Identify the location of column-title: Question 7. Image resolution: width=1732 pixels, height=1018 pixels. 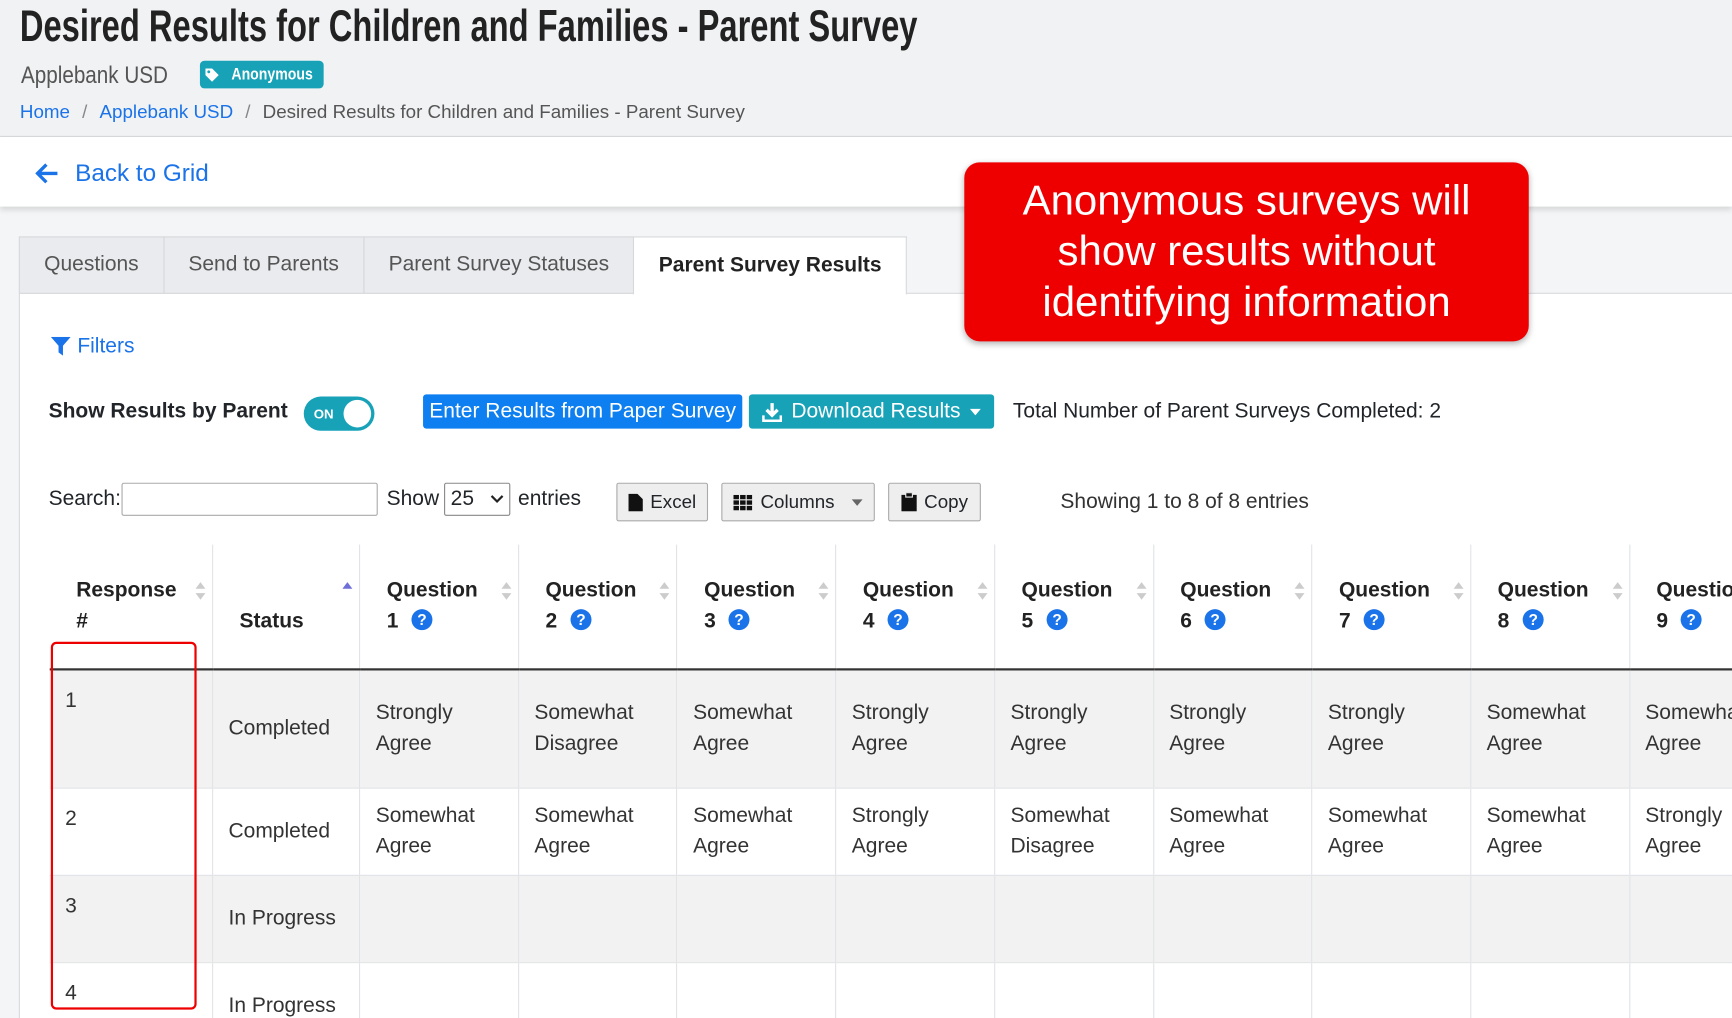
(1384, 605).